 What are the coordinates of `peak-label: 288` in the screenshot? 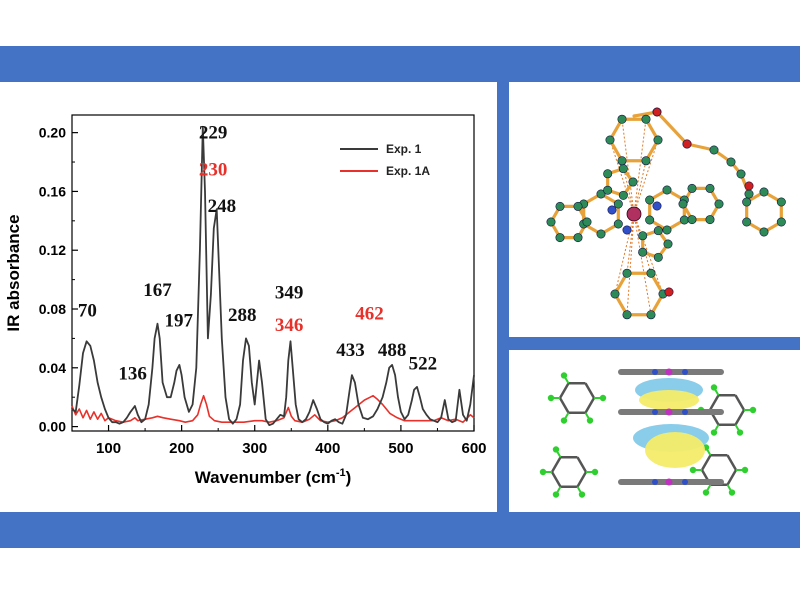 It's located at (242, 315).